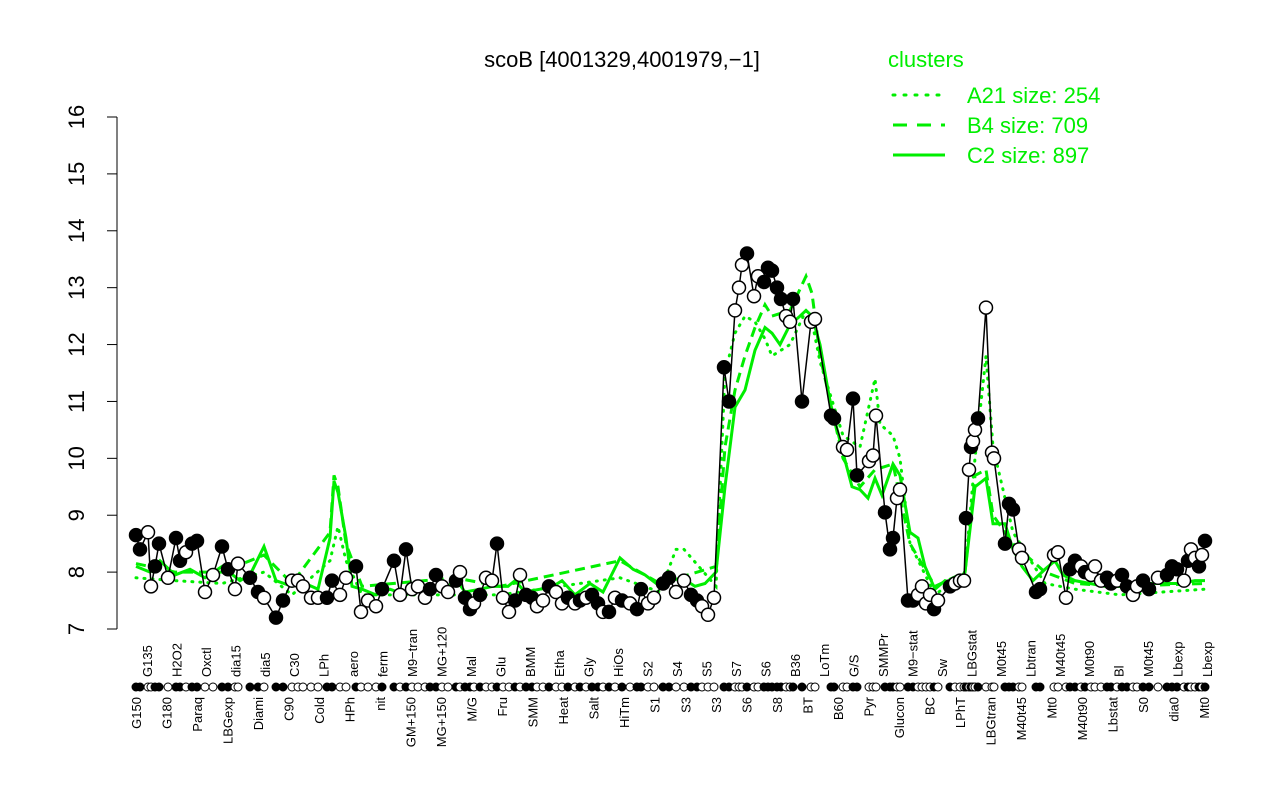 The width and height of the screenshot is (1280, 800). I want to click on y-tick-label: 14, so click(76, 231).